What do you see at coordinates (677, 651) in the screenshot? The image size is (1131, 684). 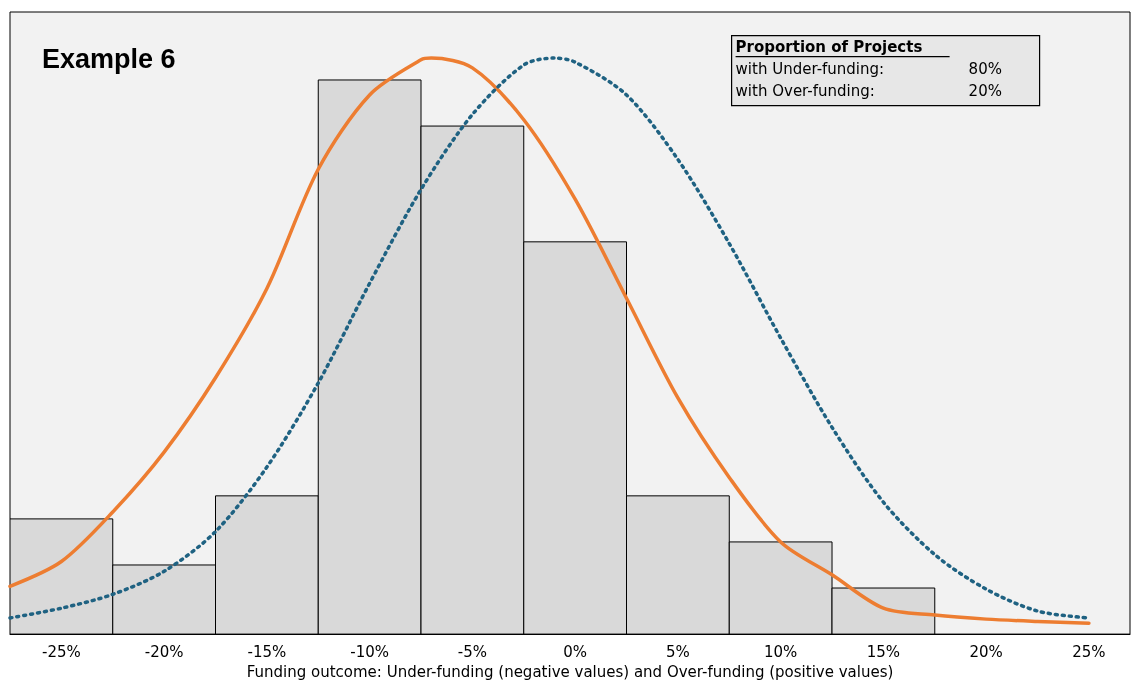 I see `x-tick-label: 5%` at bounding box center [677, 651].